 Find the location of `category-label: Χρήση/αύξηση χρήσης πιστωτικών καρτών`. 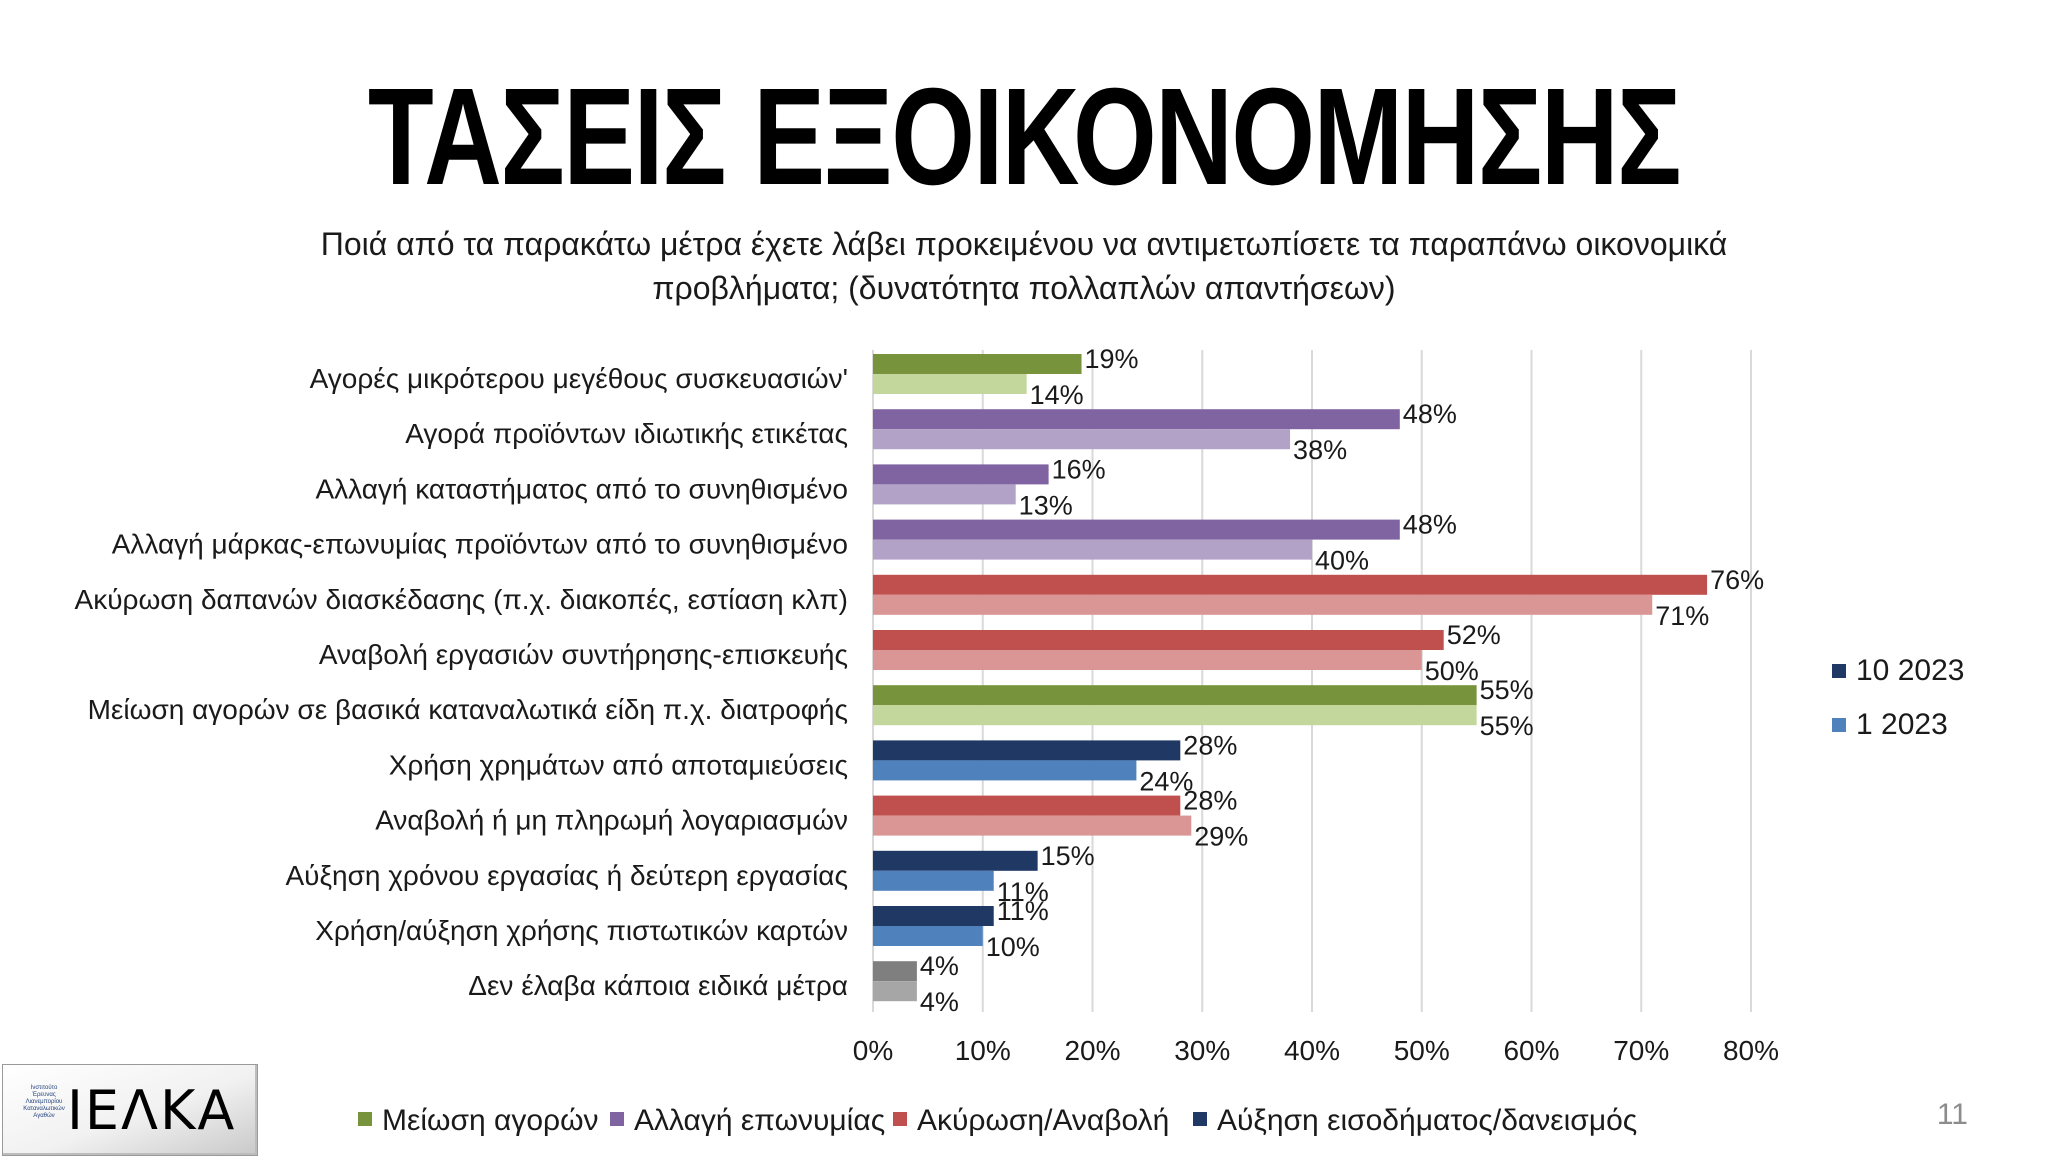

category-label: Χρήση/αύξηση χρήσης πιστωτικών καρτών is located at coordinates (581, 930).